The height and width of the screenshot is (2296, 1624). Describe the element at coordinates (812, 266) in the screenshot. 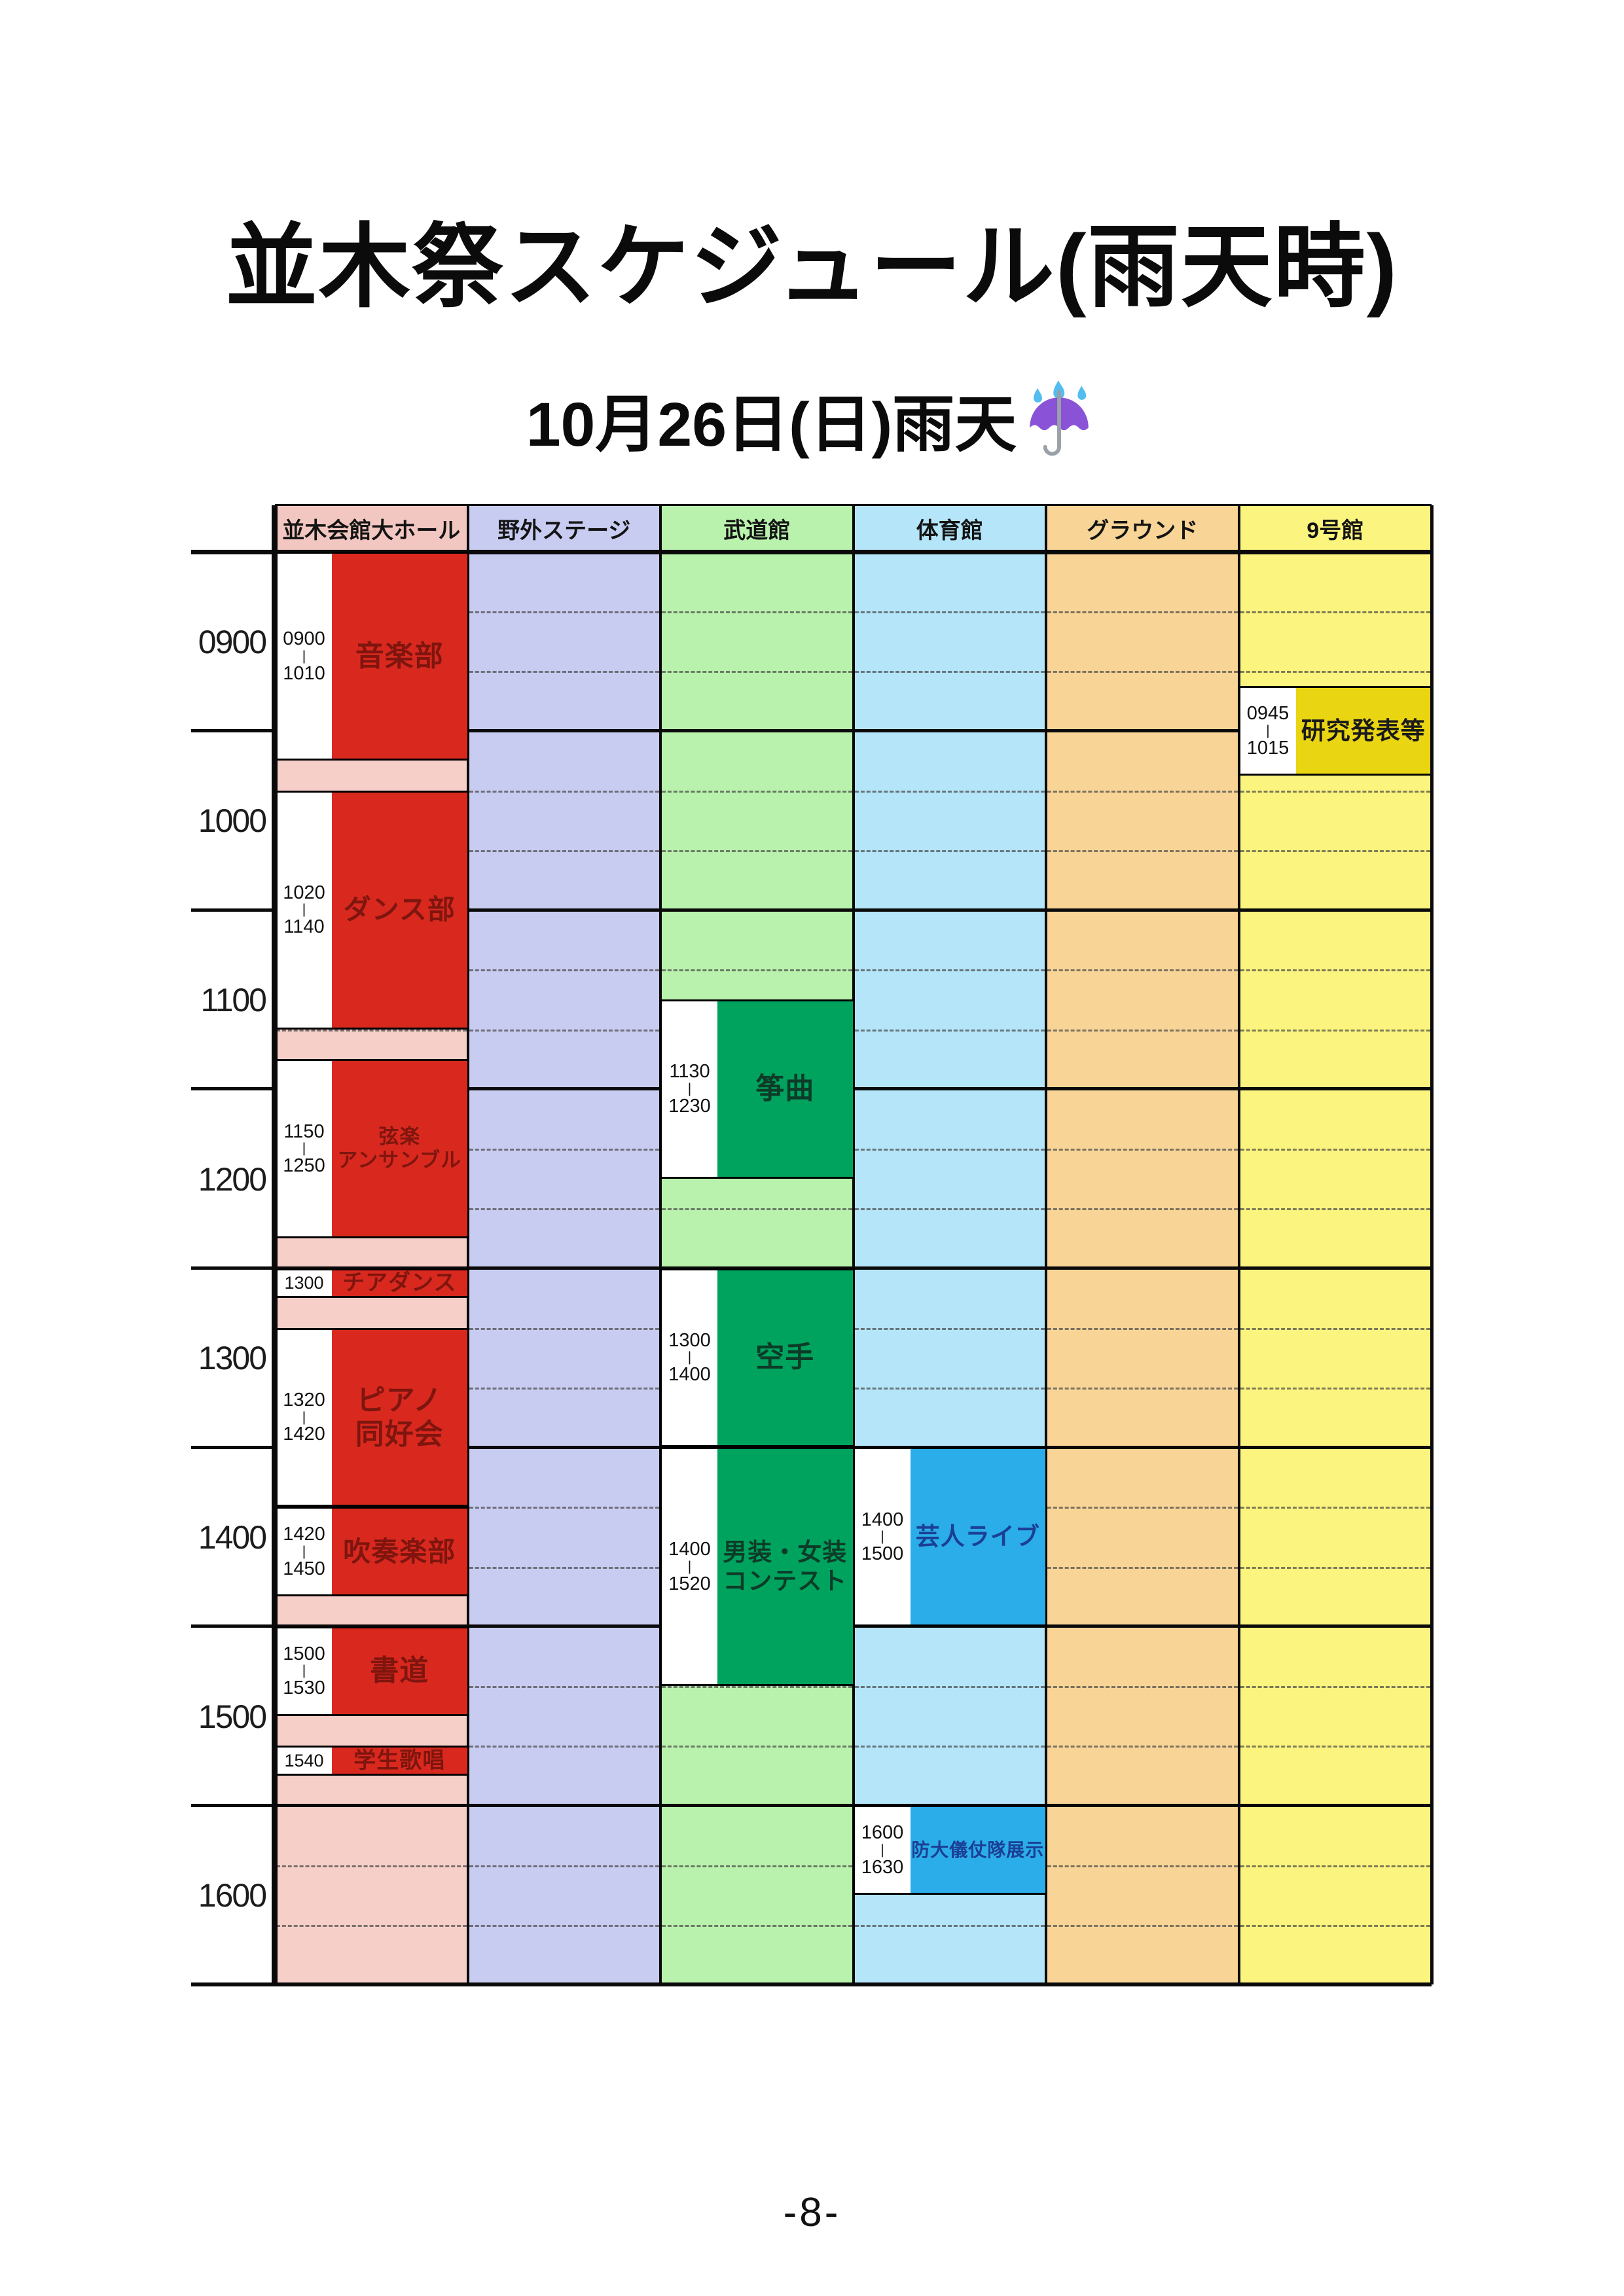

I see `page-title: 並木祭スケジュール(雨天時)` at that location.